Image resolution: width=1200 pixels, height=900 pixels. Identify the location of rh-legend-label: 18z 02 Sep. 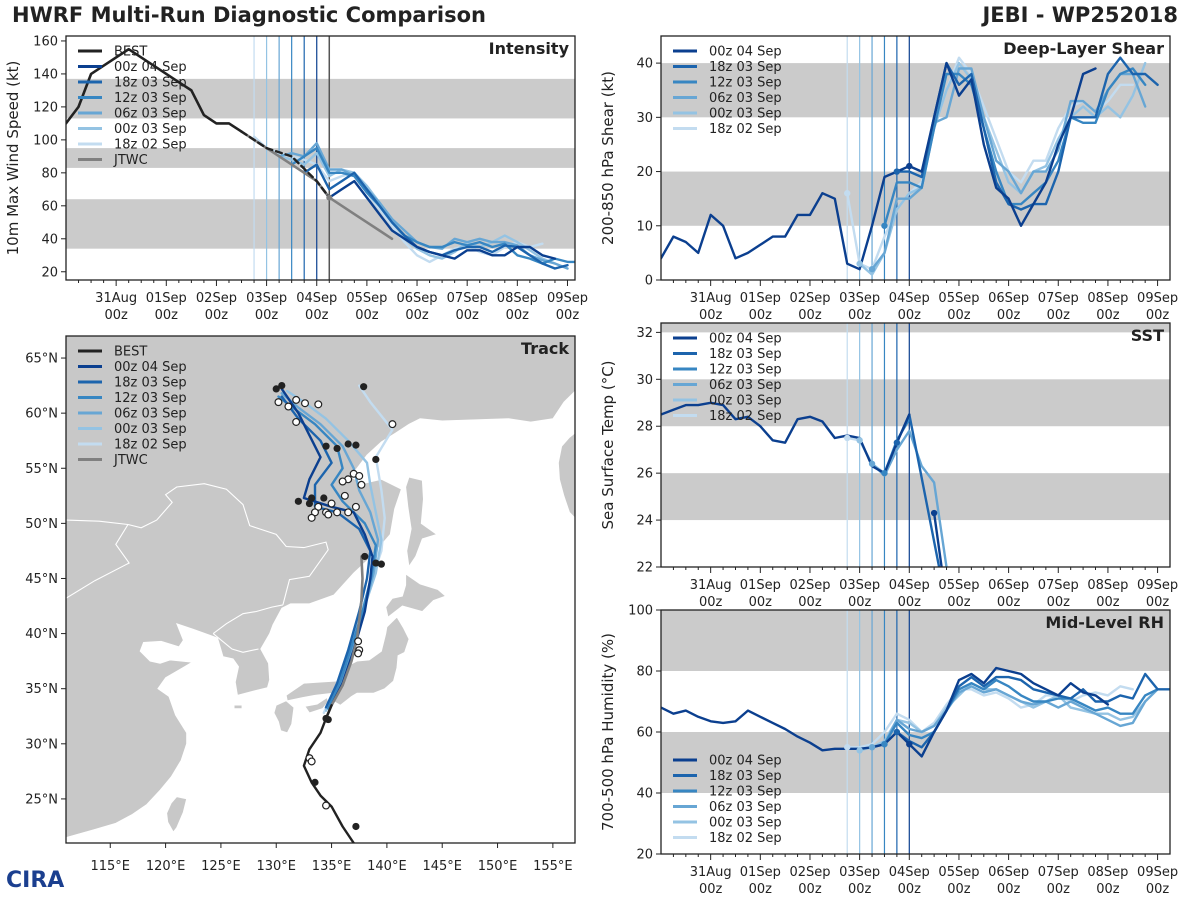
(745, 838).